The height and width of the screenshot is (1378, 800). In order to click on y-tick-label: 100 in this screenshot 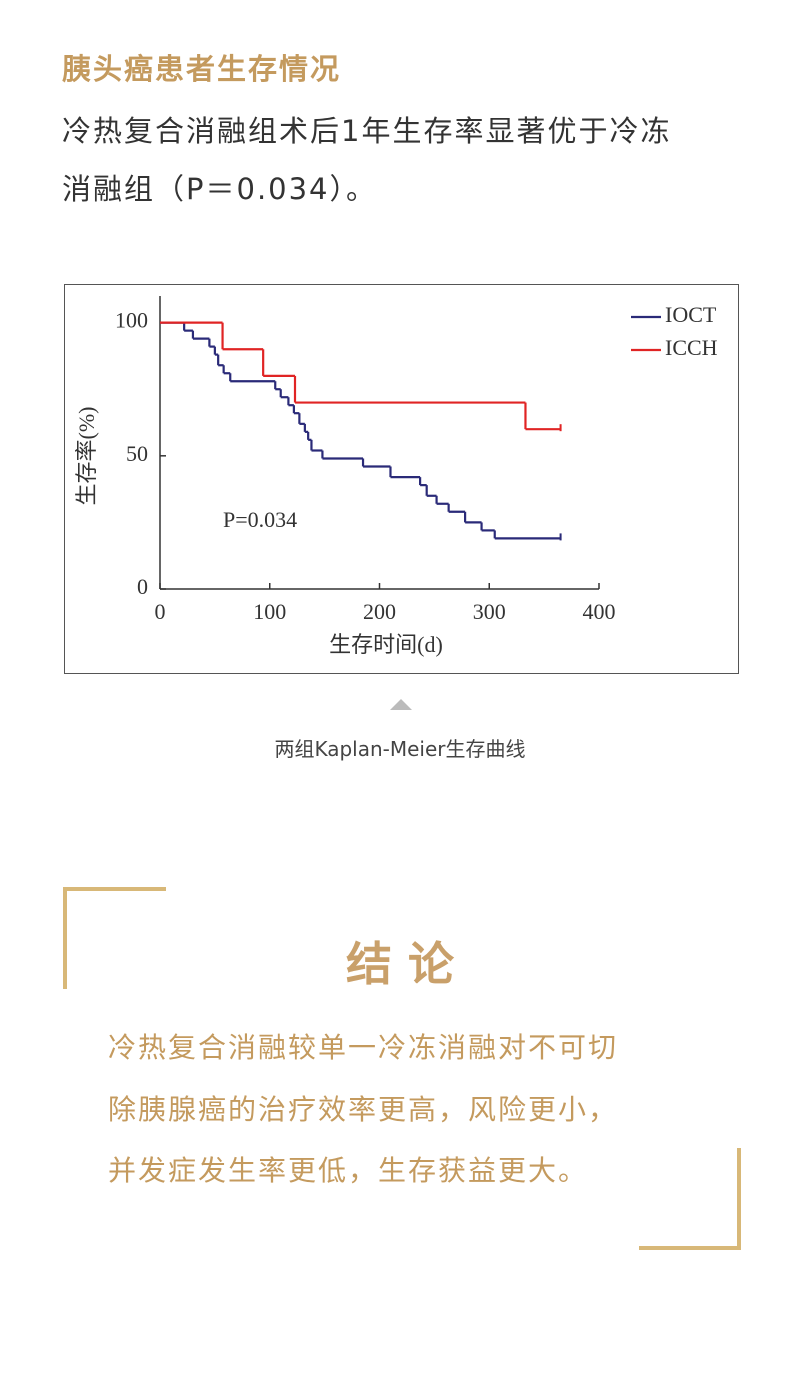, I will do `click(131, 320)`.